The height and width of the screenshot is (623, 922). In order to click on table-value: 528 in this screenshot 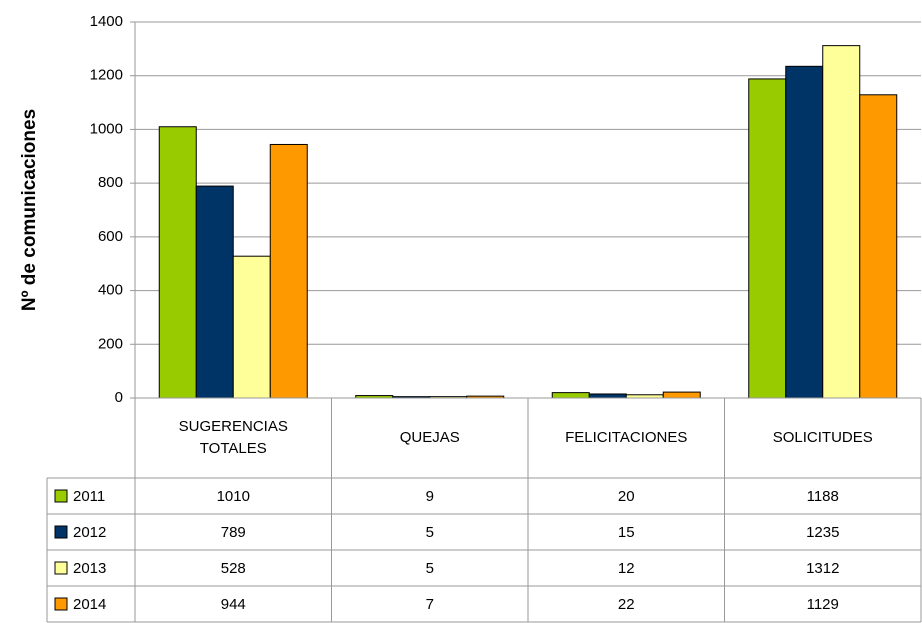, I will do `click(233, 568)`.